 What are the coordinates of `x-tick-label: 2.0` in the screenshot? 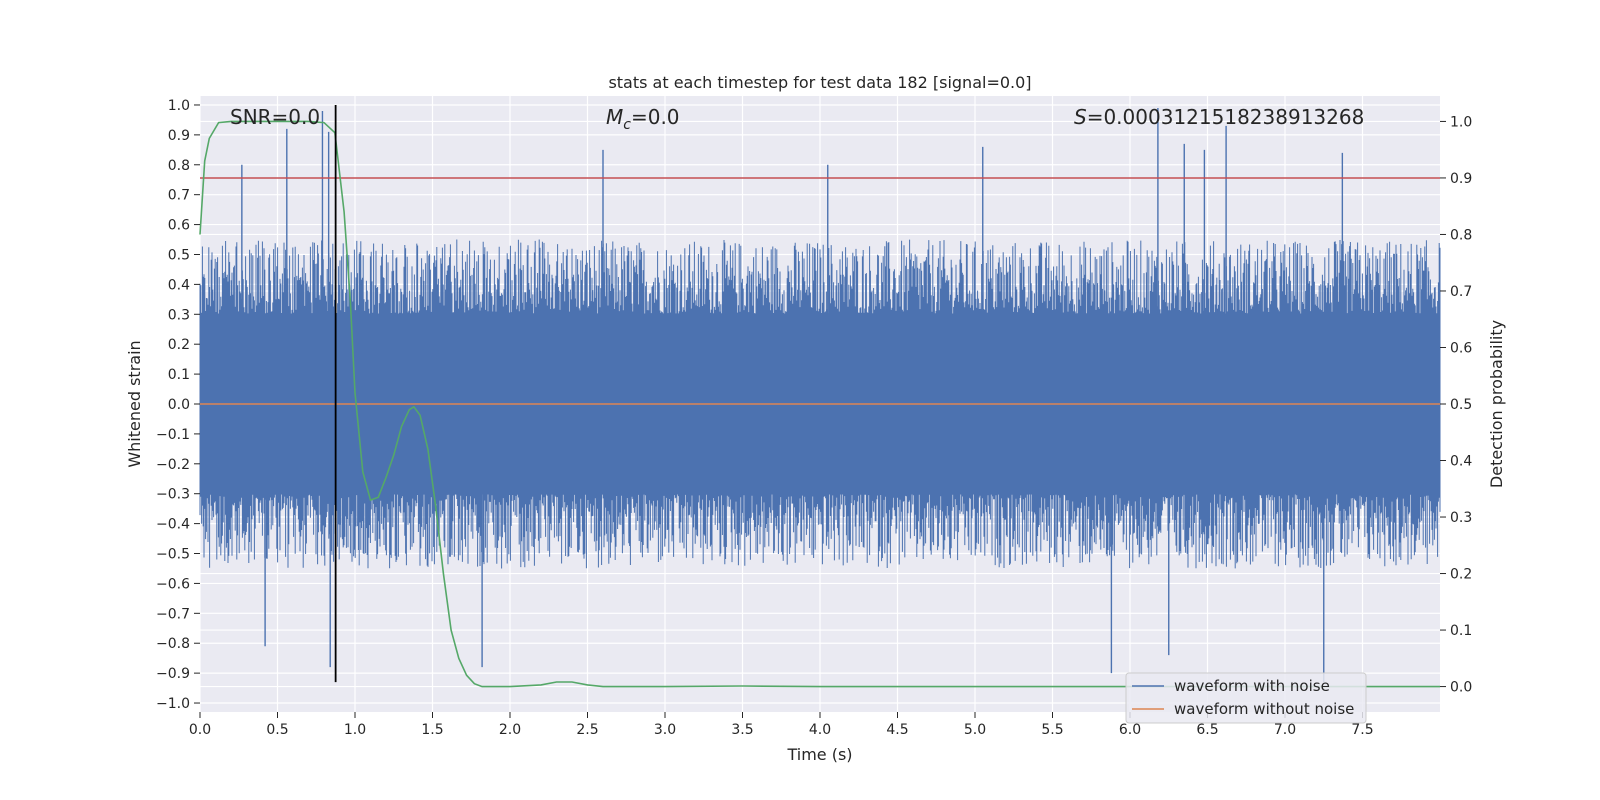 It's located at (510, 730).